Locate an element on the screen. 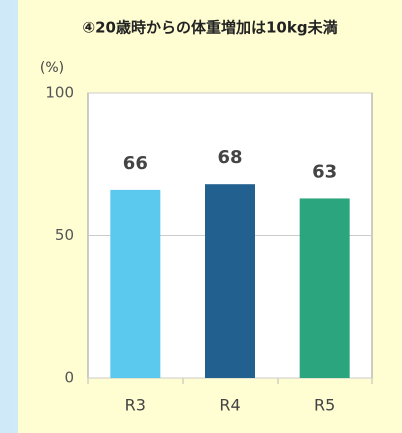 This screenshot has height=433, width=402. y-axis-label: (%) is located at coordinates (52, 68).